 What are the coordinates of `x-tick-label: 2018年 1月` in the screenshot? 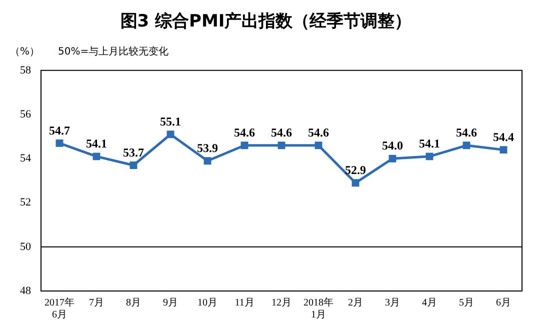 It's located at (319, 308).